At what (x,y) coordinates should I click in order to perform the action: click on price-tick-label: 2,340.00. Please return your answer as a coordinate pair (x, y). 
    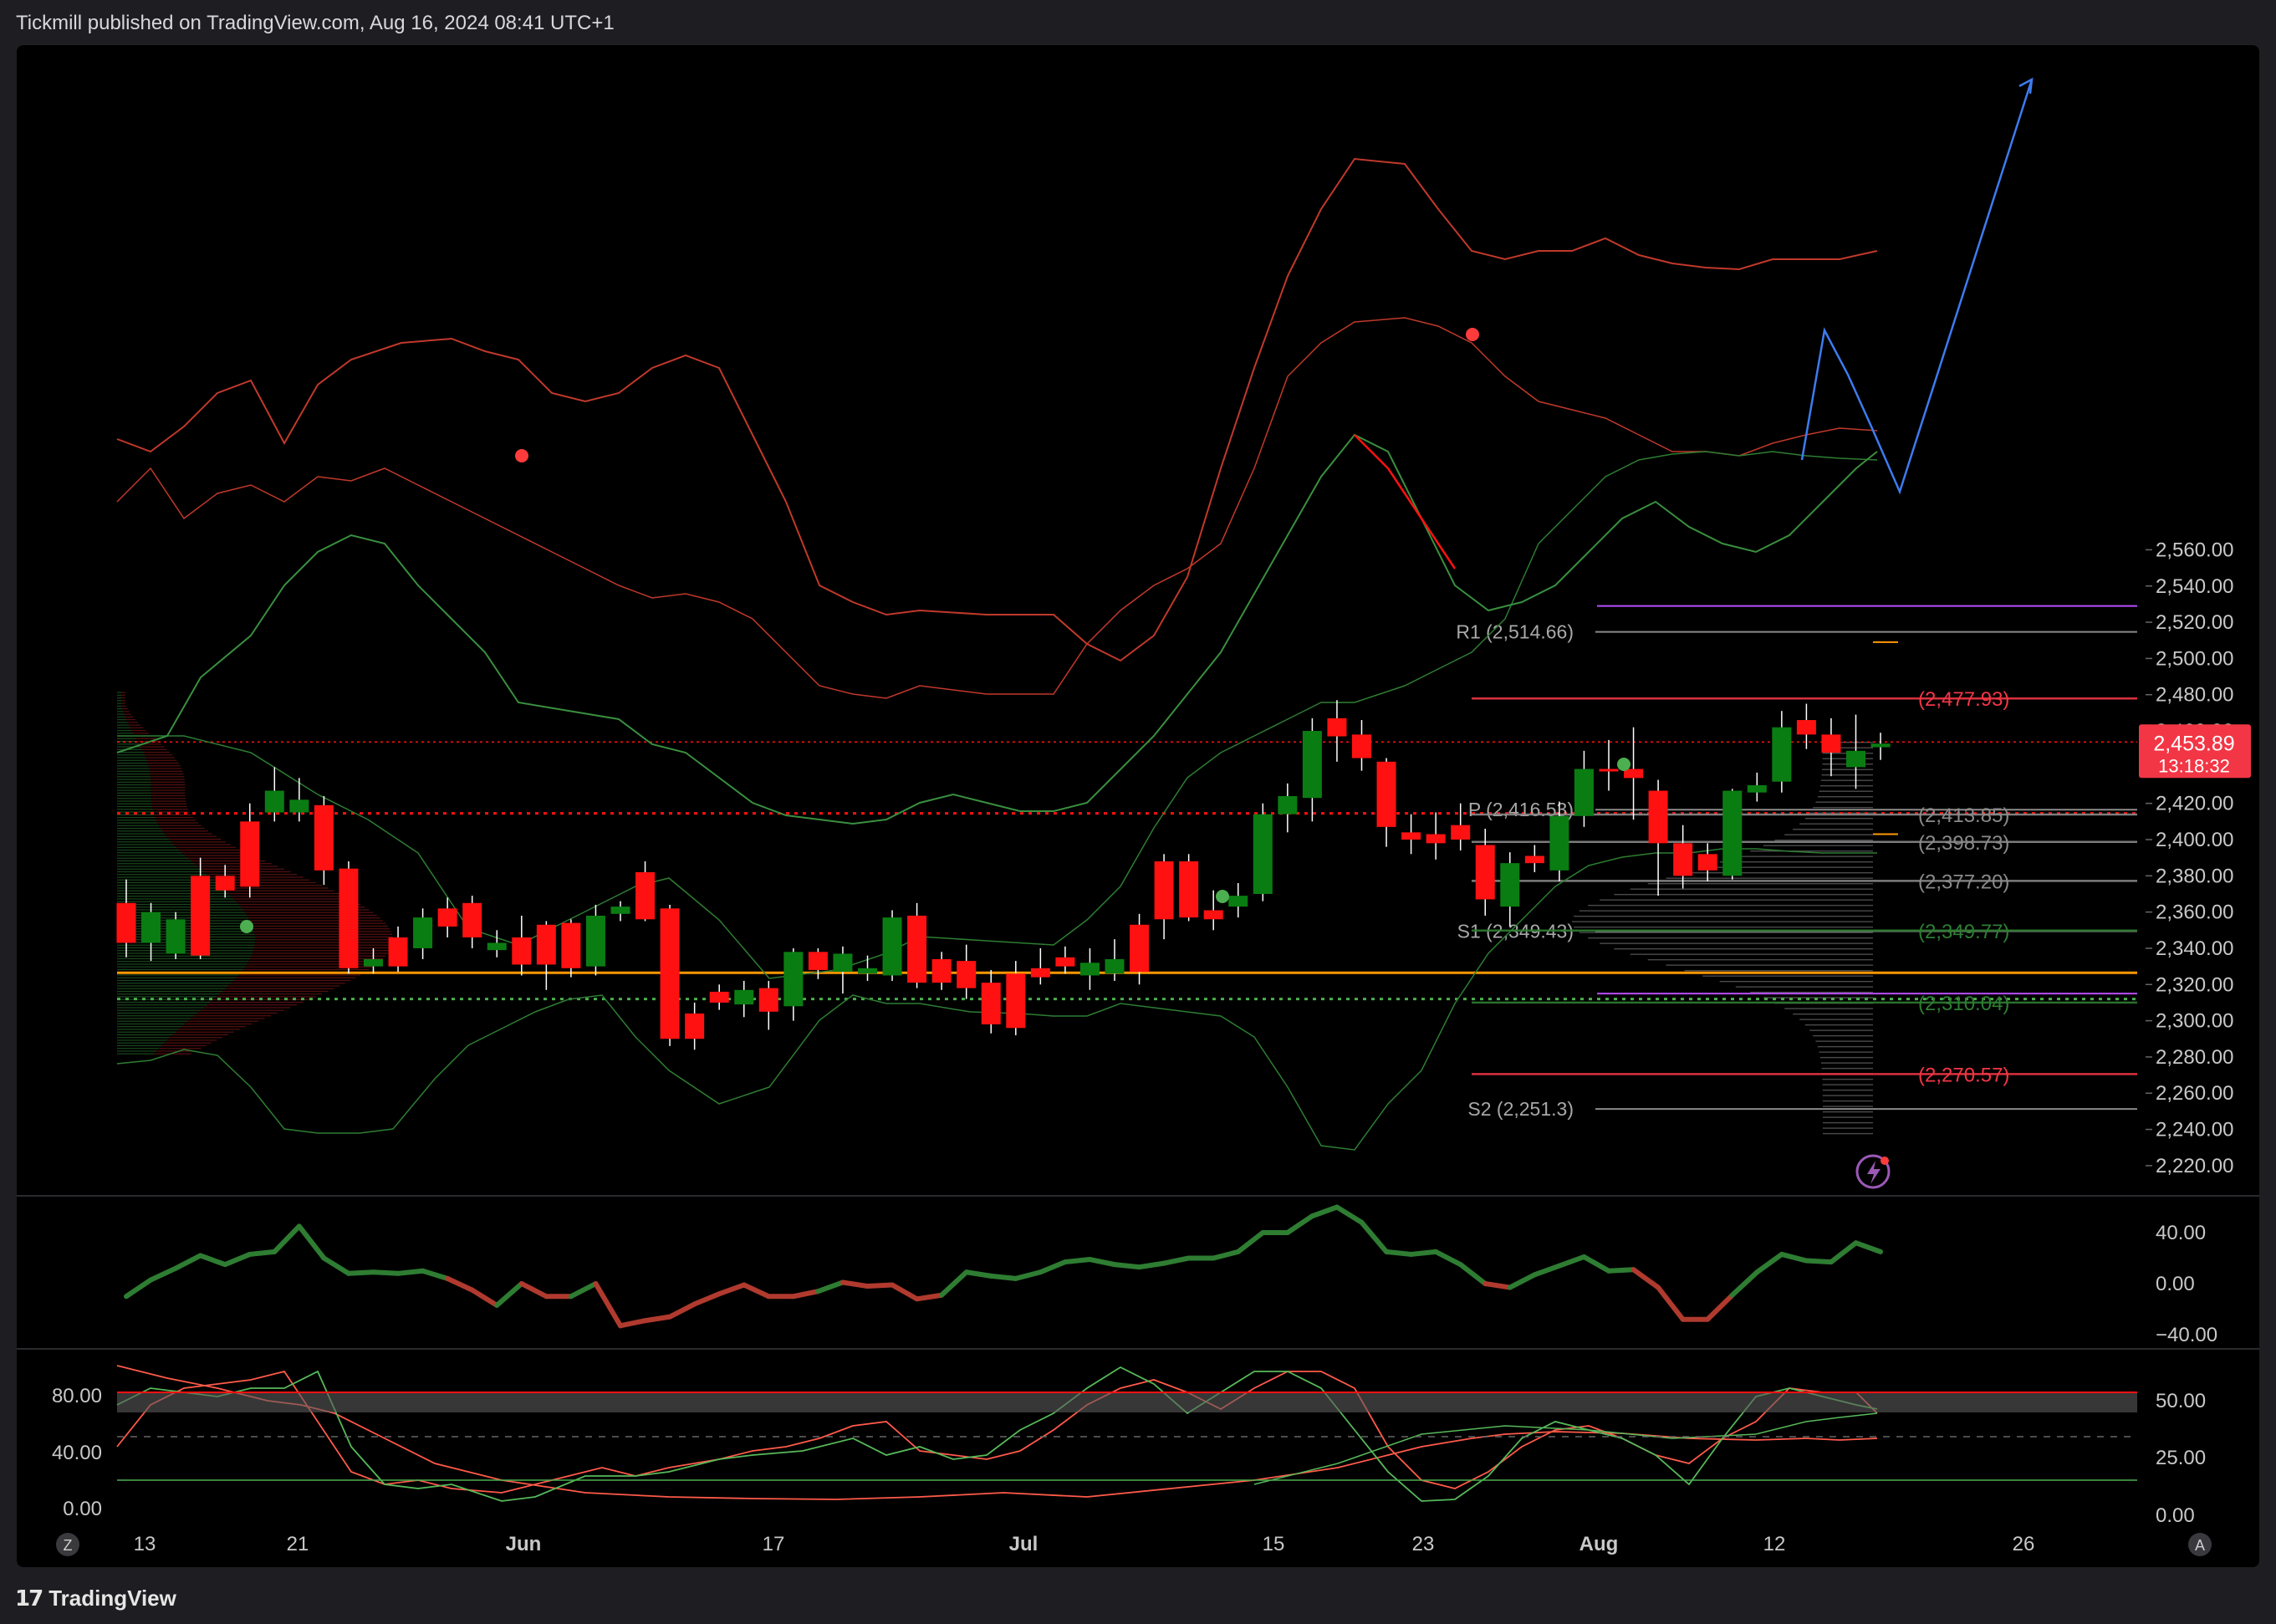
    Looking at the image, I should click on (2194, 948).